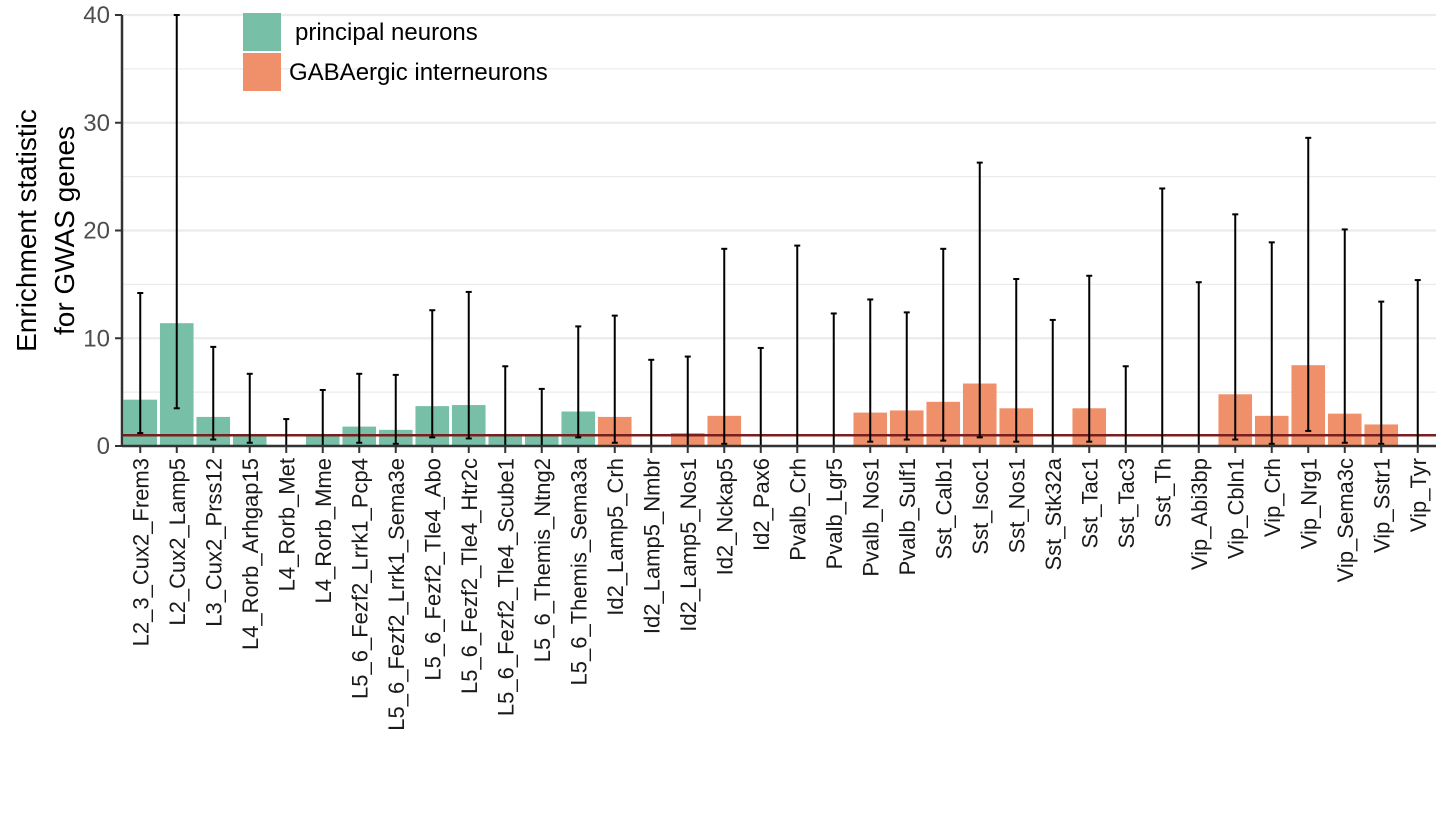 This screenshot has width=1446, height=816. Describe the element at coordinates (1308, 284) in the screenshot. I see `errorbar-Vip_Nrg1` at that location.